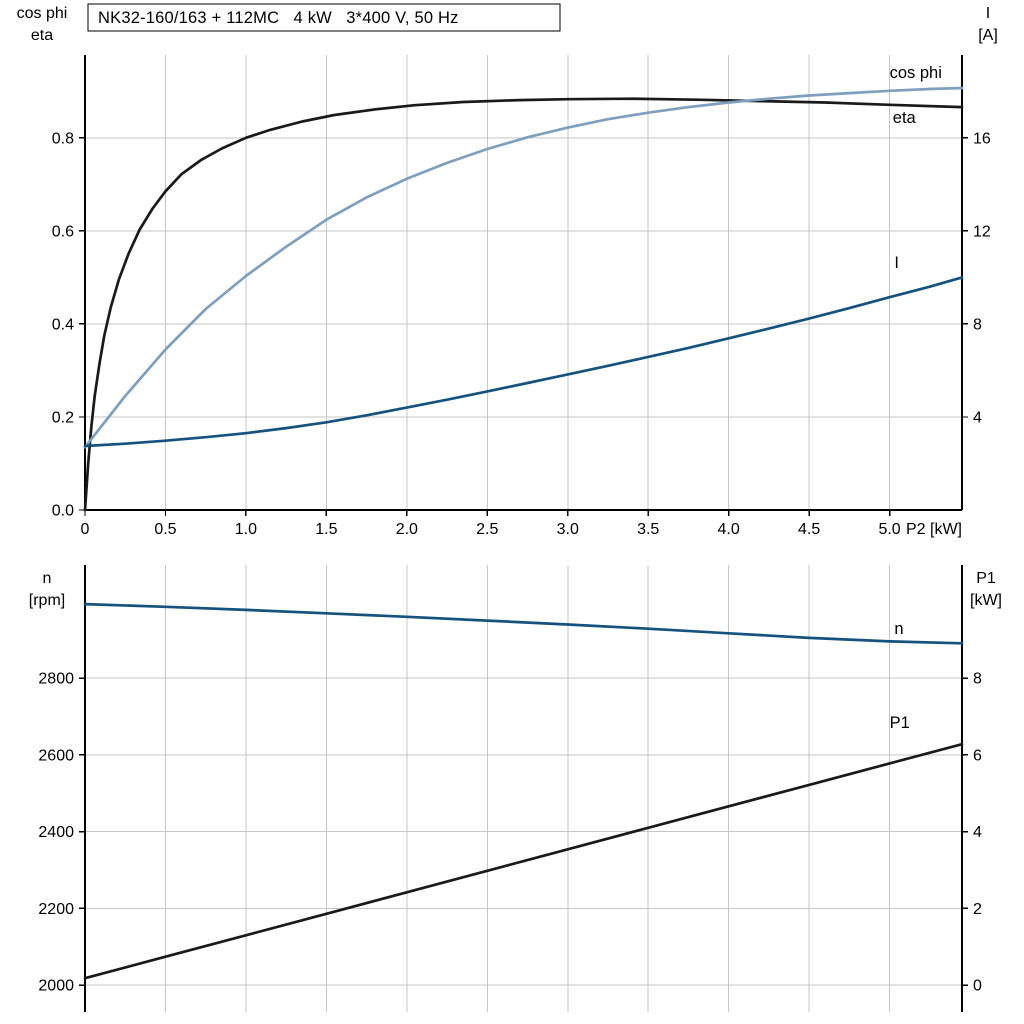  What do you see at coordinates (916, 73) in the screenshot?
I see `curve-label-cos phi: cos phi` at bounding box center [916, 73].